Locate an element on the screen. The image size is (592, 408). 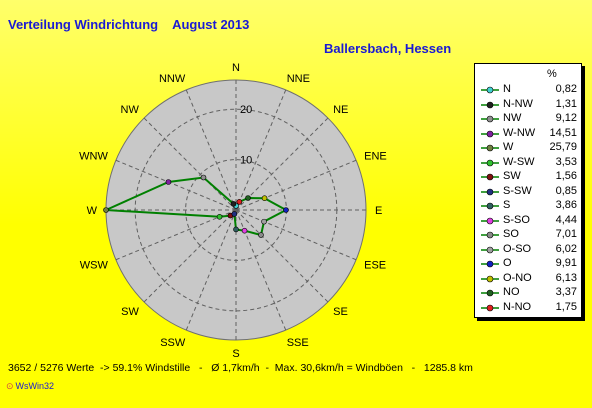
radial-tick-label-20: 20 is located at coordinates (246, 110).